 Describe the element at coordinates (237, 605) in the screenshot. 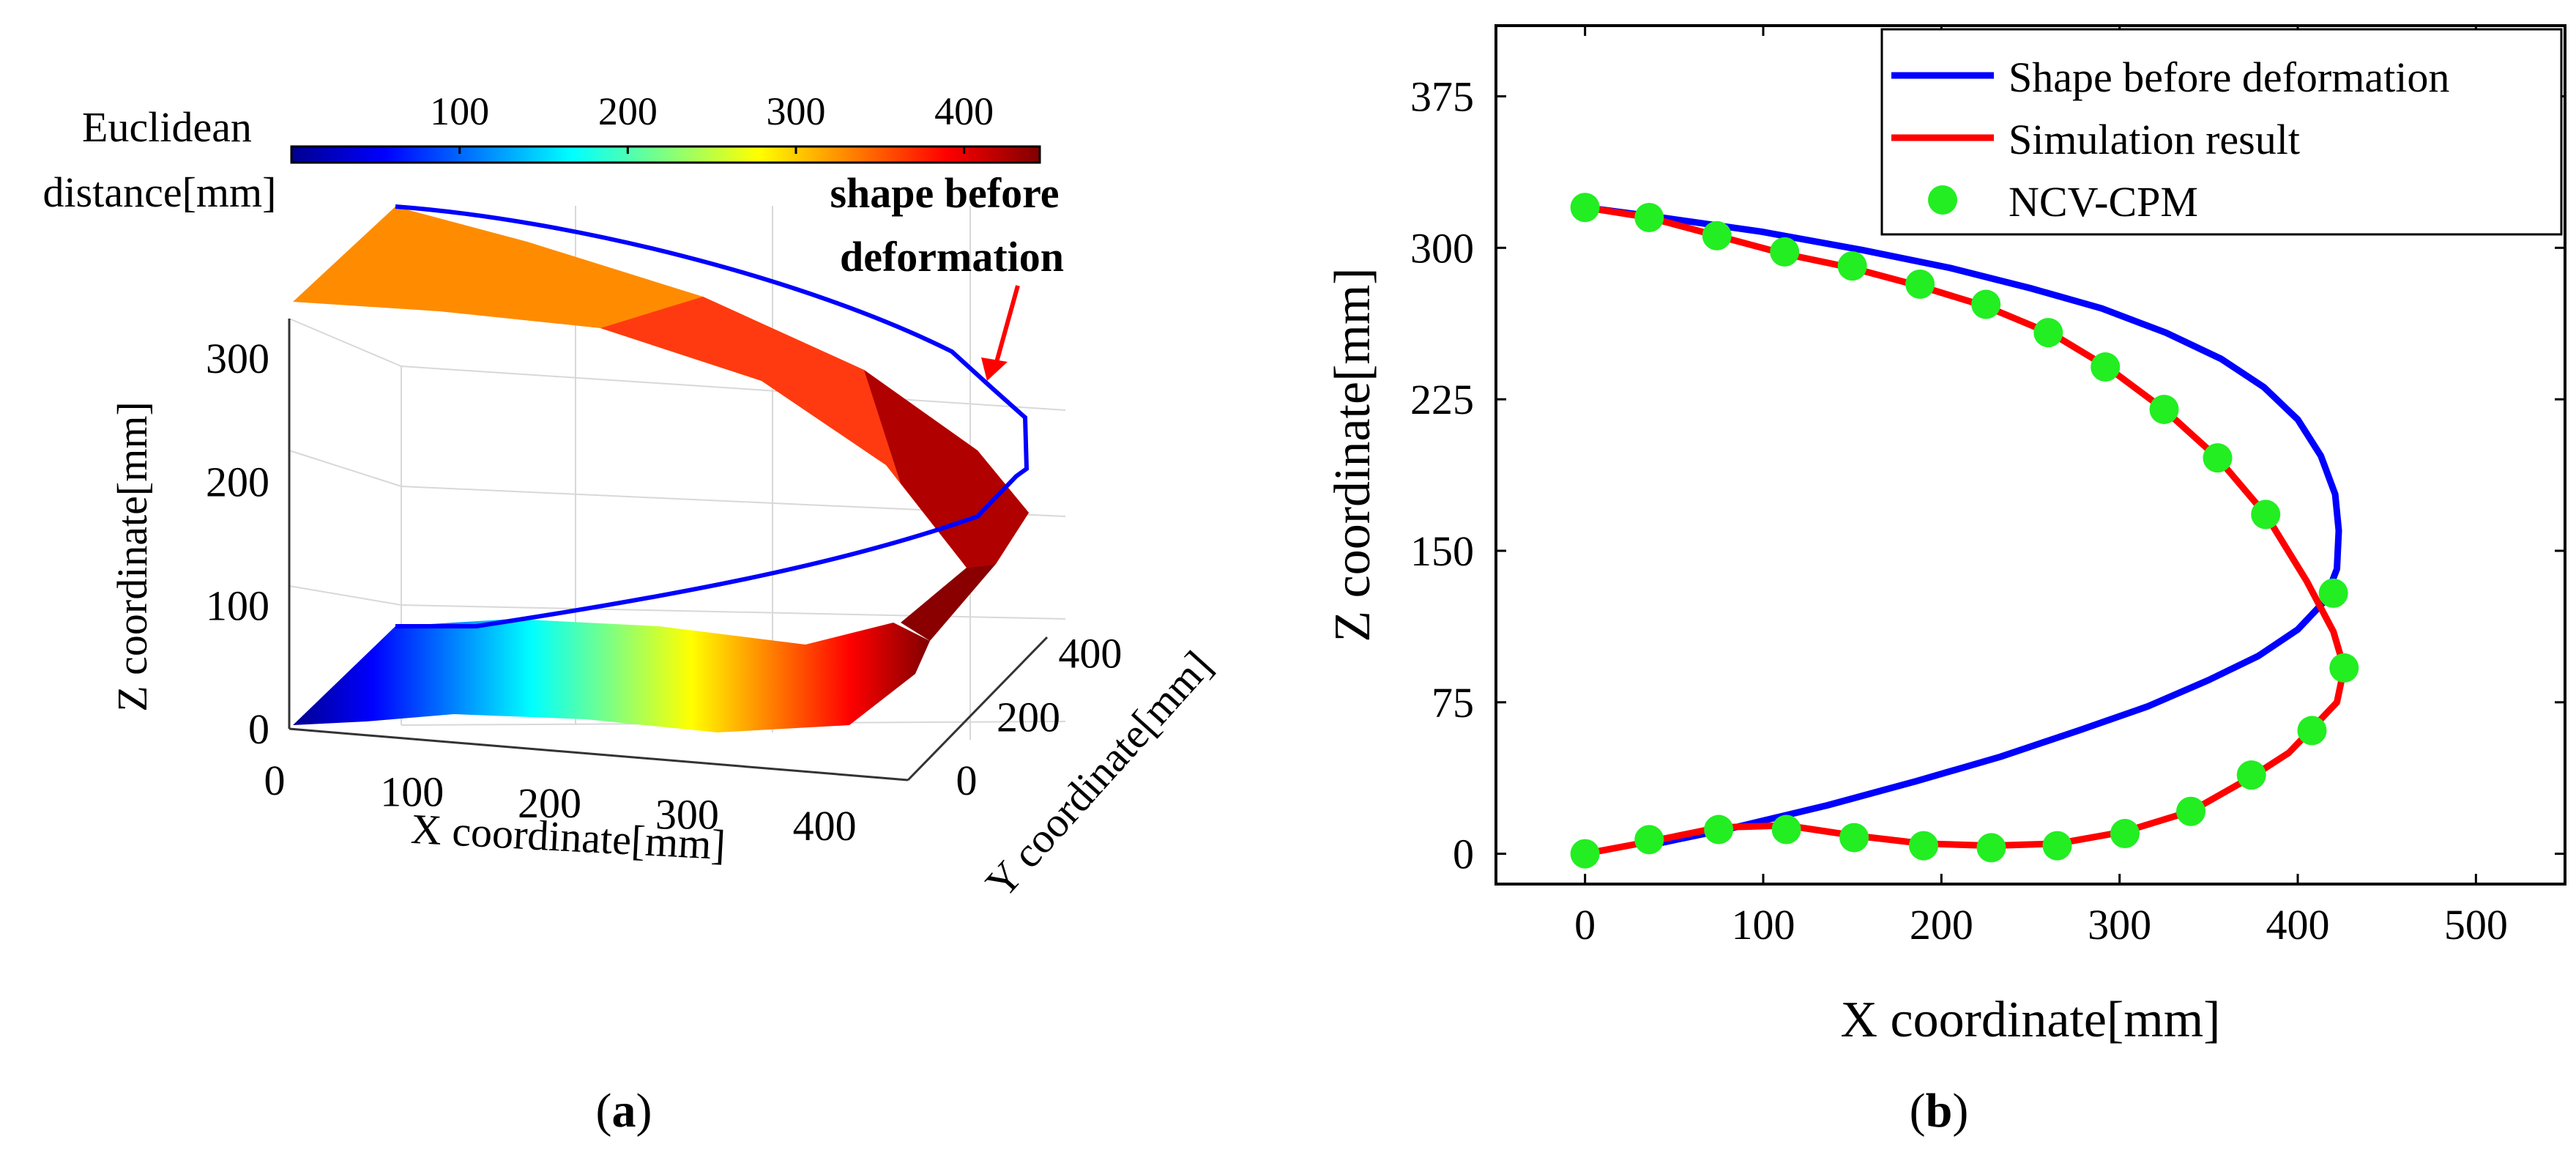

I see `z-tick-label-3d: 100` at that location.